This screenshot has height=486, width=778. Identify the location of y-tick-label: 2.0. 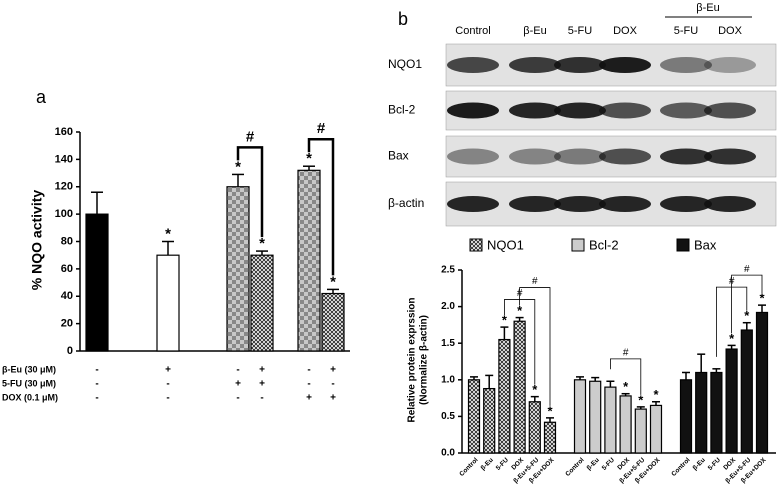
(448, 306).